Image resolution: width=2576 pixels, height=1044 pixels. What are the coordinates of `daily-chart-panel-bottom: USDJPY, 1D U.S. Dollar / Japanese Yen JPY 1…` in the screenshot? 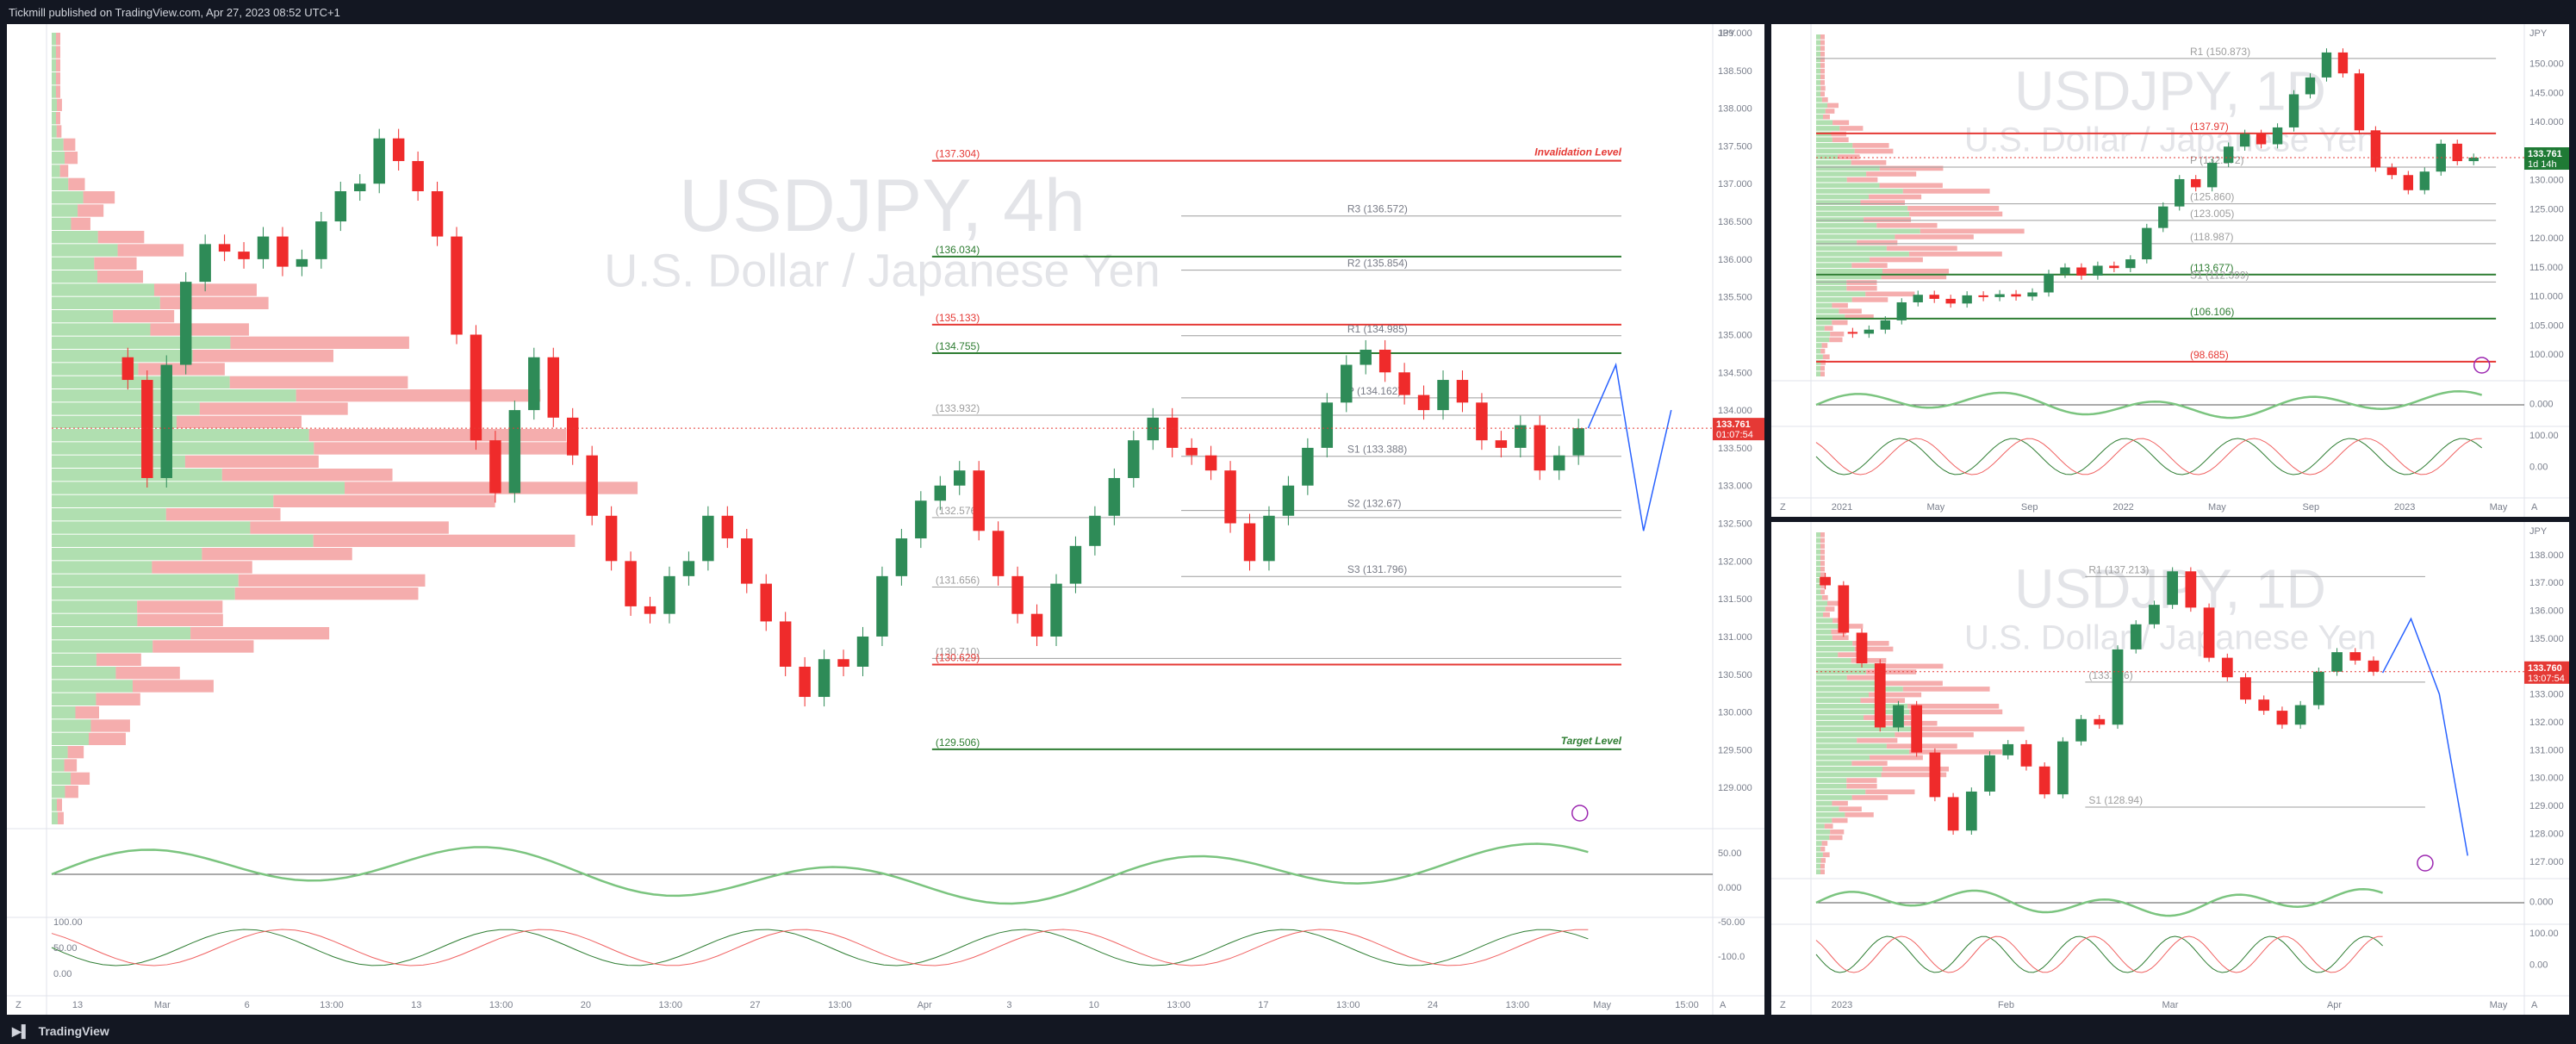 It's located at (2170, 768).